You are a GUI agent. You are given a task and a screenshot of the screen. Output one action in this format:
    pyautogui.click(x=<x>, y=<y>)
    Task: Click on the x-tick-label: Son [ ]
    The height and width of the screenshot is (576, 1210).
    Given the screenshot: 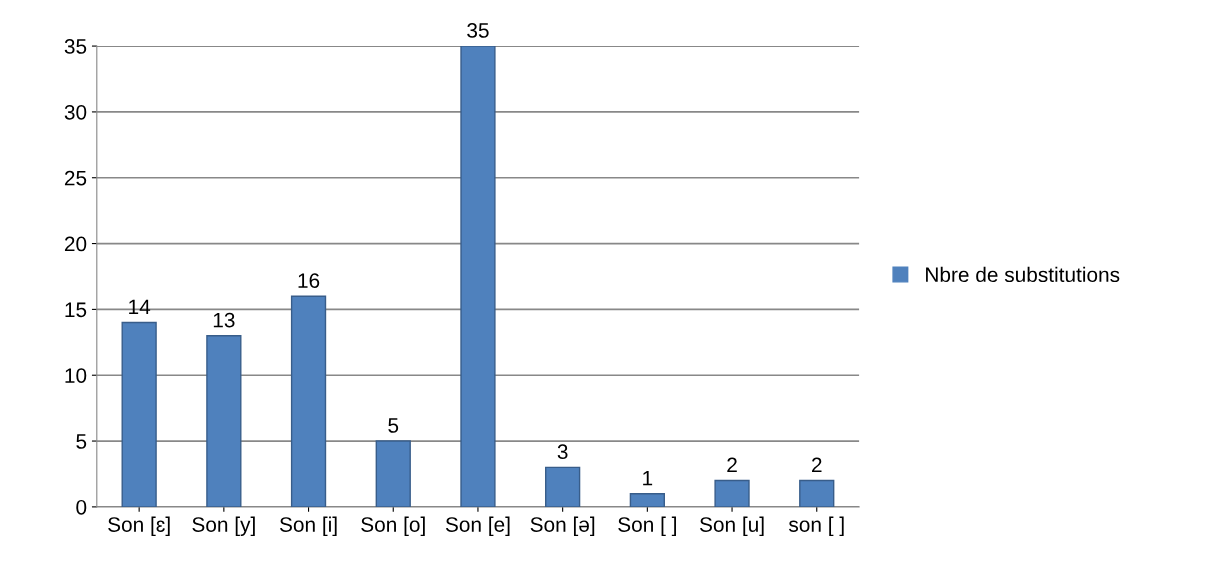 What is the action you would take?
    pyautogui.click(x=647, y=526)
    